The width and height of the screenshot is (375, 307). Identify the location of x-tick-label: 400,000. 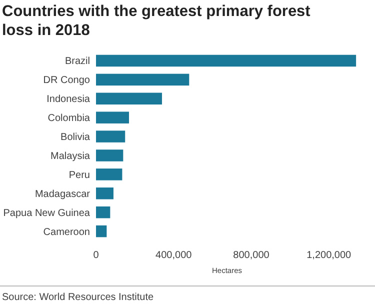
(174, 255).